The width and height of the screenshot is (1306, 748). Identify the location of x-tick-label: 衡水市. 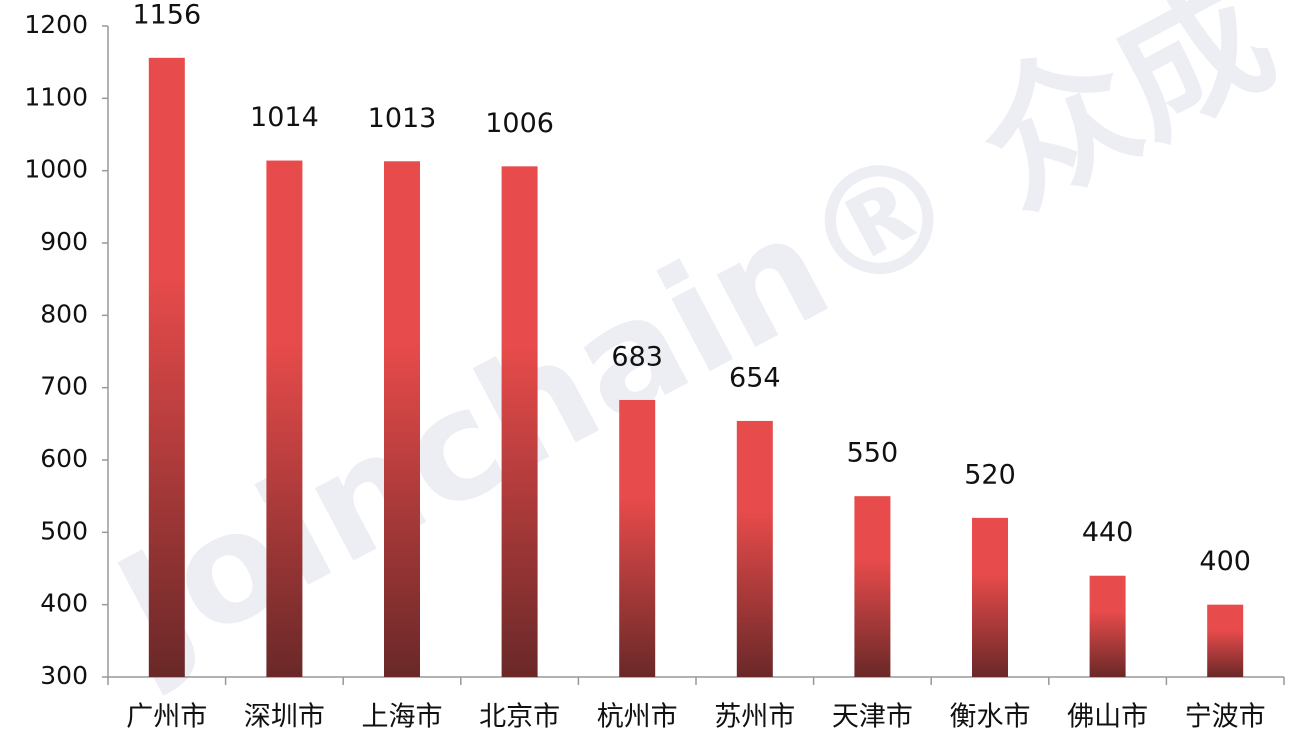
(990, 717).